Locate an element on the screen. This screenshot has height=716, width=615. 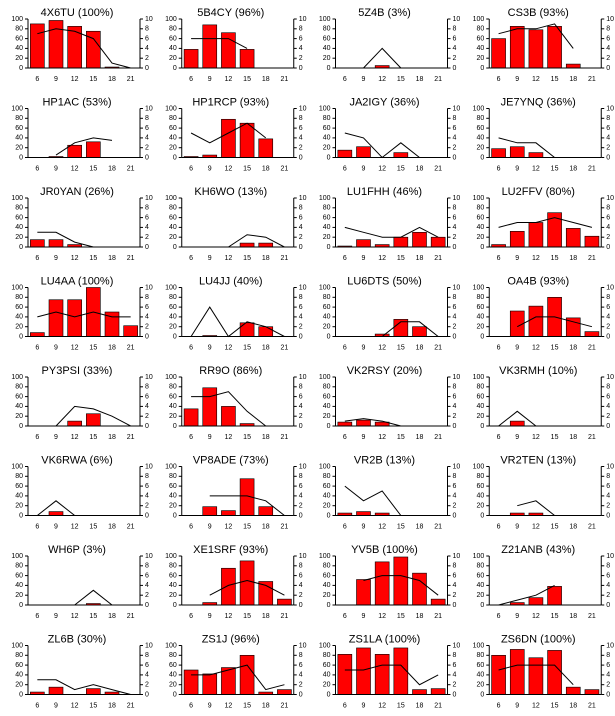
panel-title: JA2IGY (36%) is located at coordinates (384, 102).